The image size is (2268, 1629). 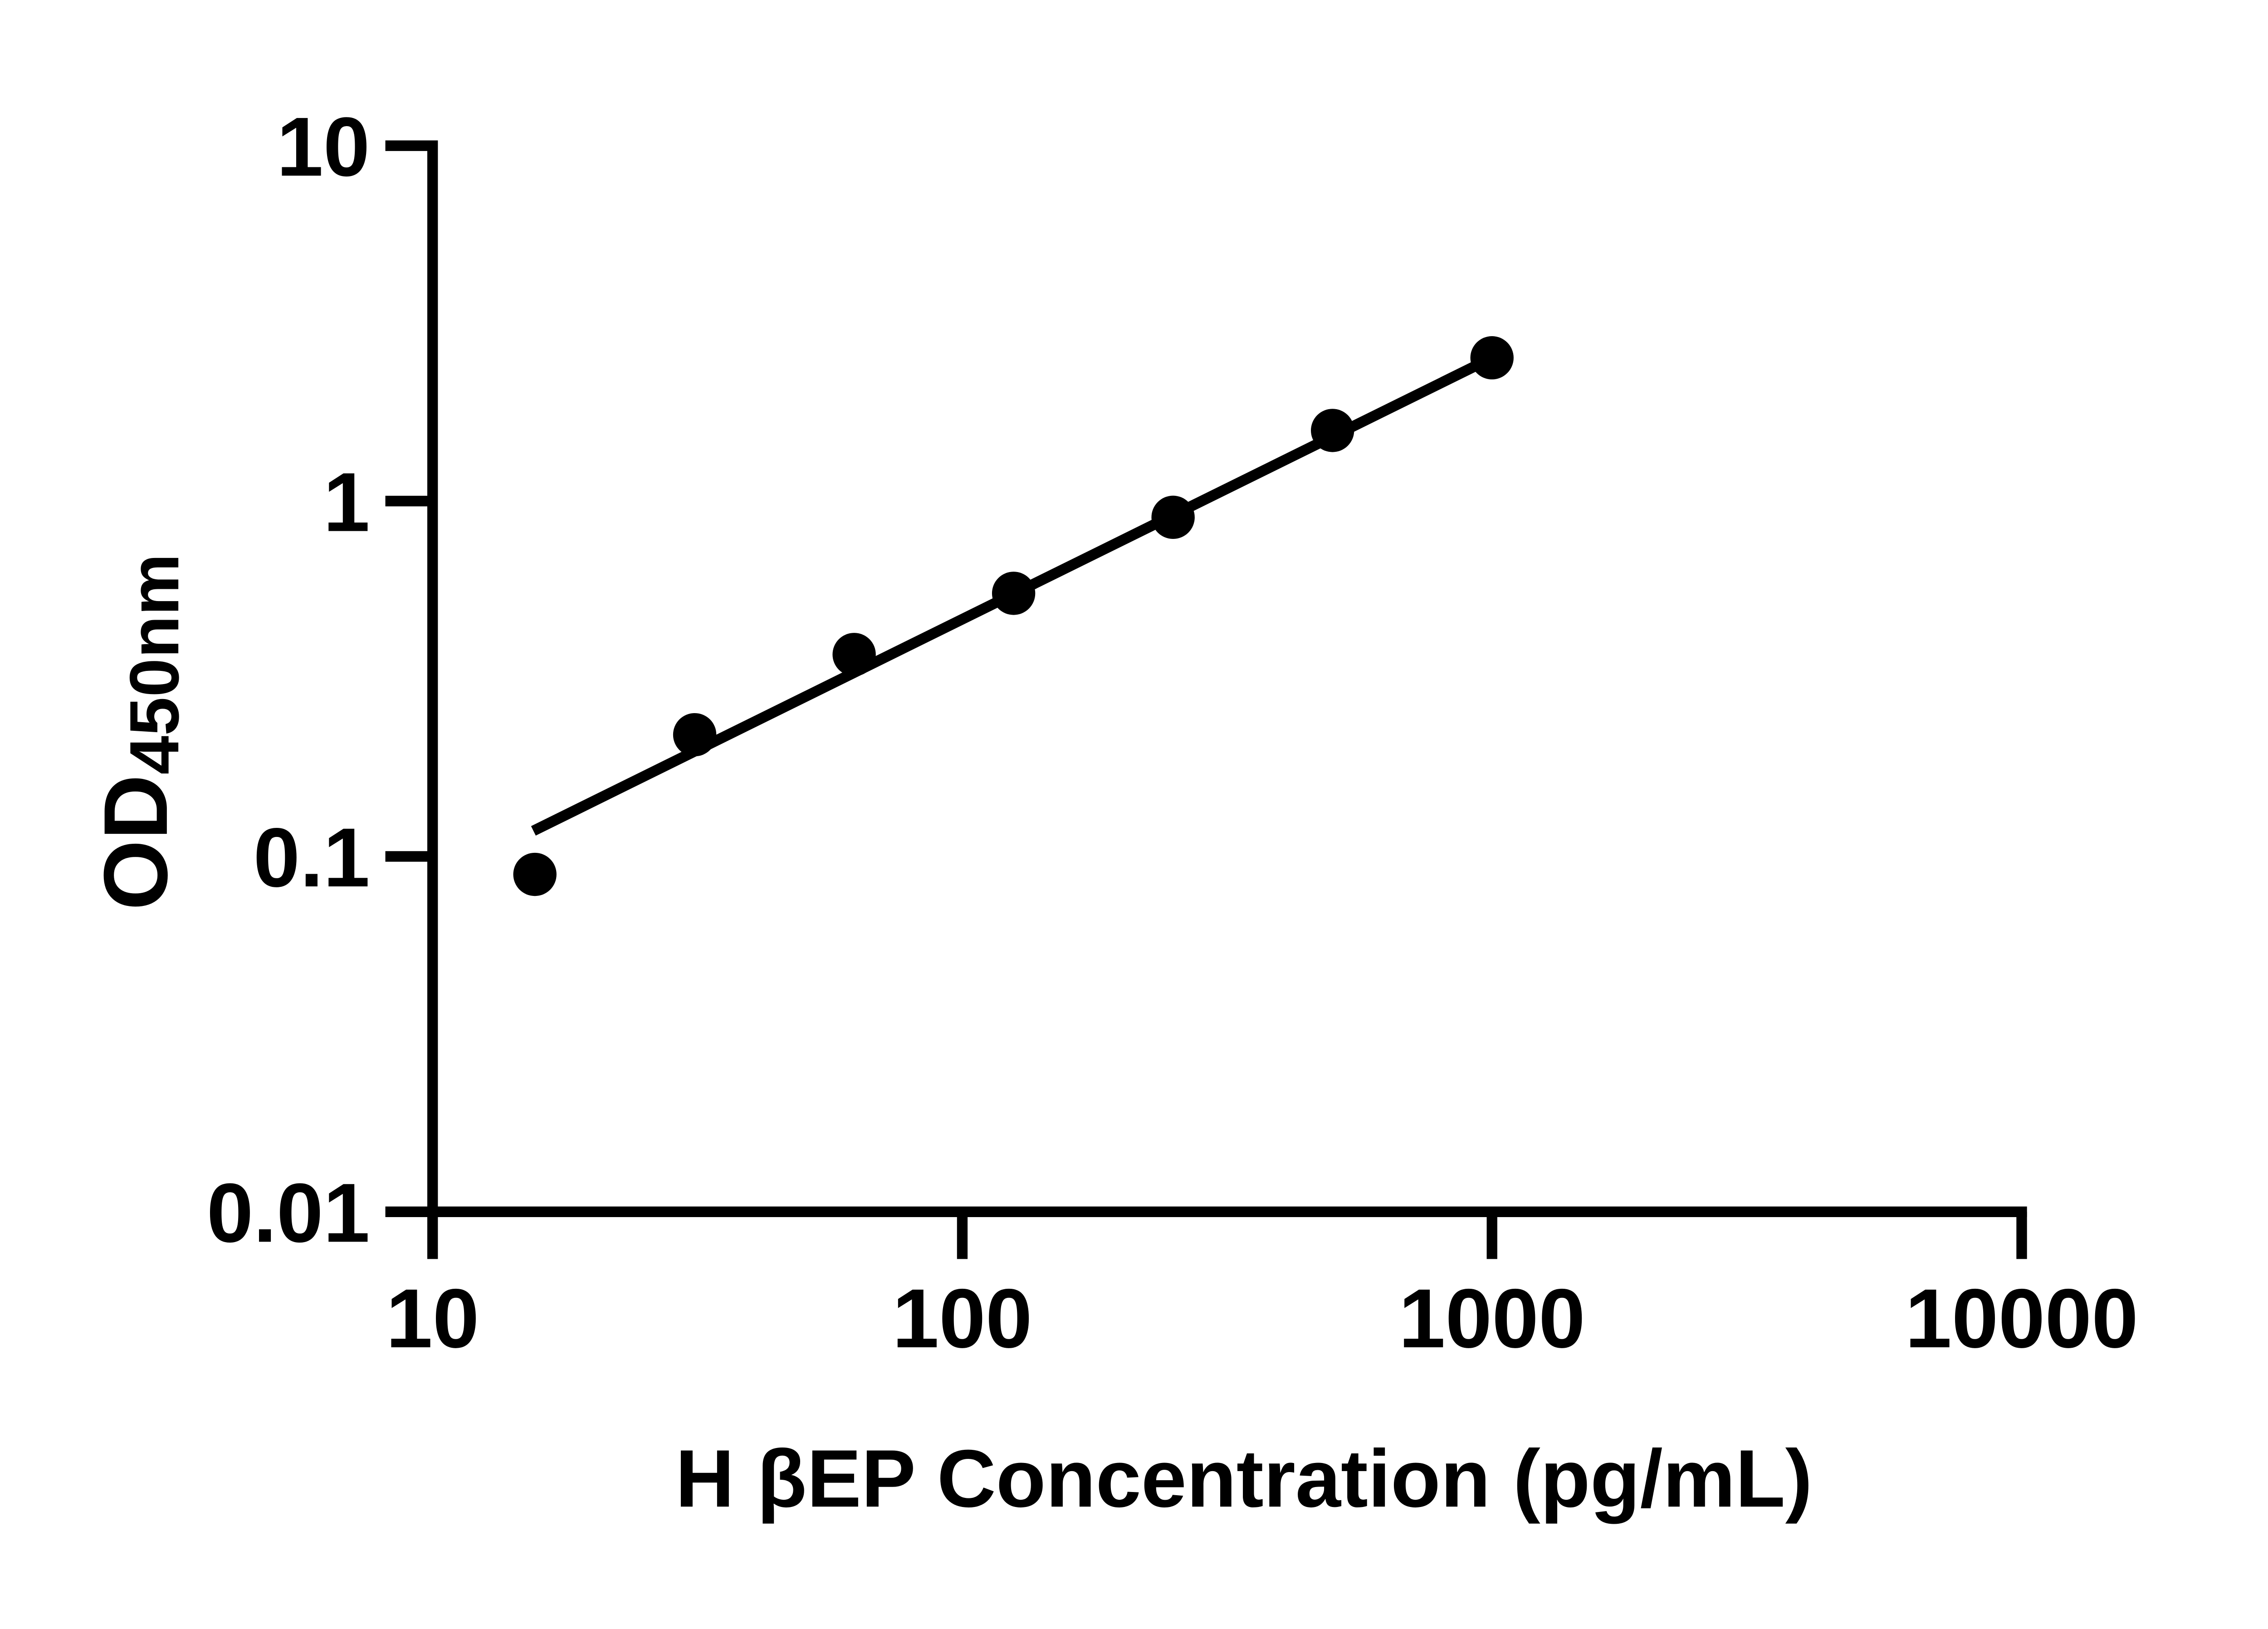 What do you see at coordinates (433, 1318) in the screenshot?
I see `x-tick-label: 10` at bounding box center [433, 1318].